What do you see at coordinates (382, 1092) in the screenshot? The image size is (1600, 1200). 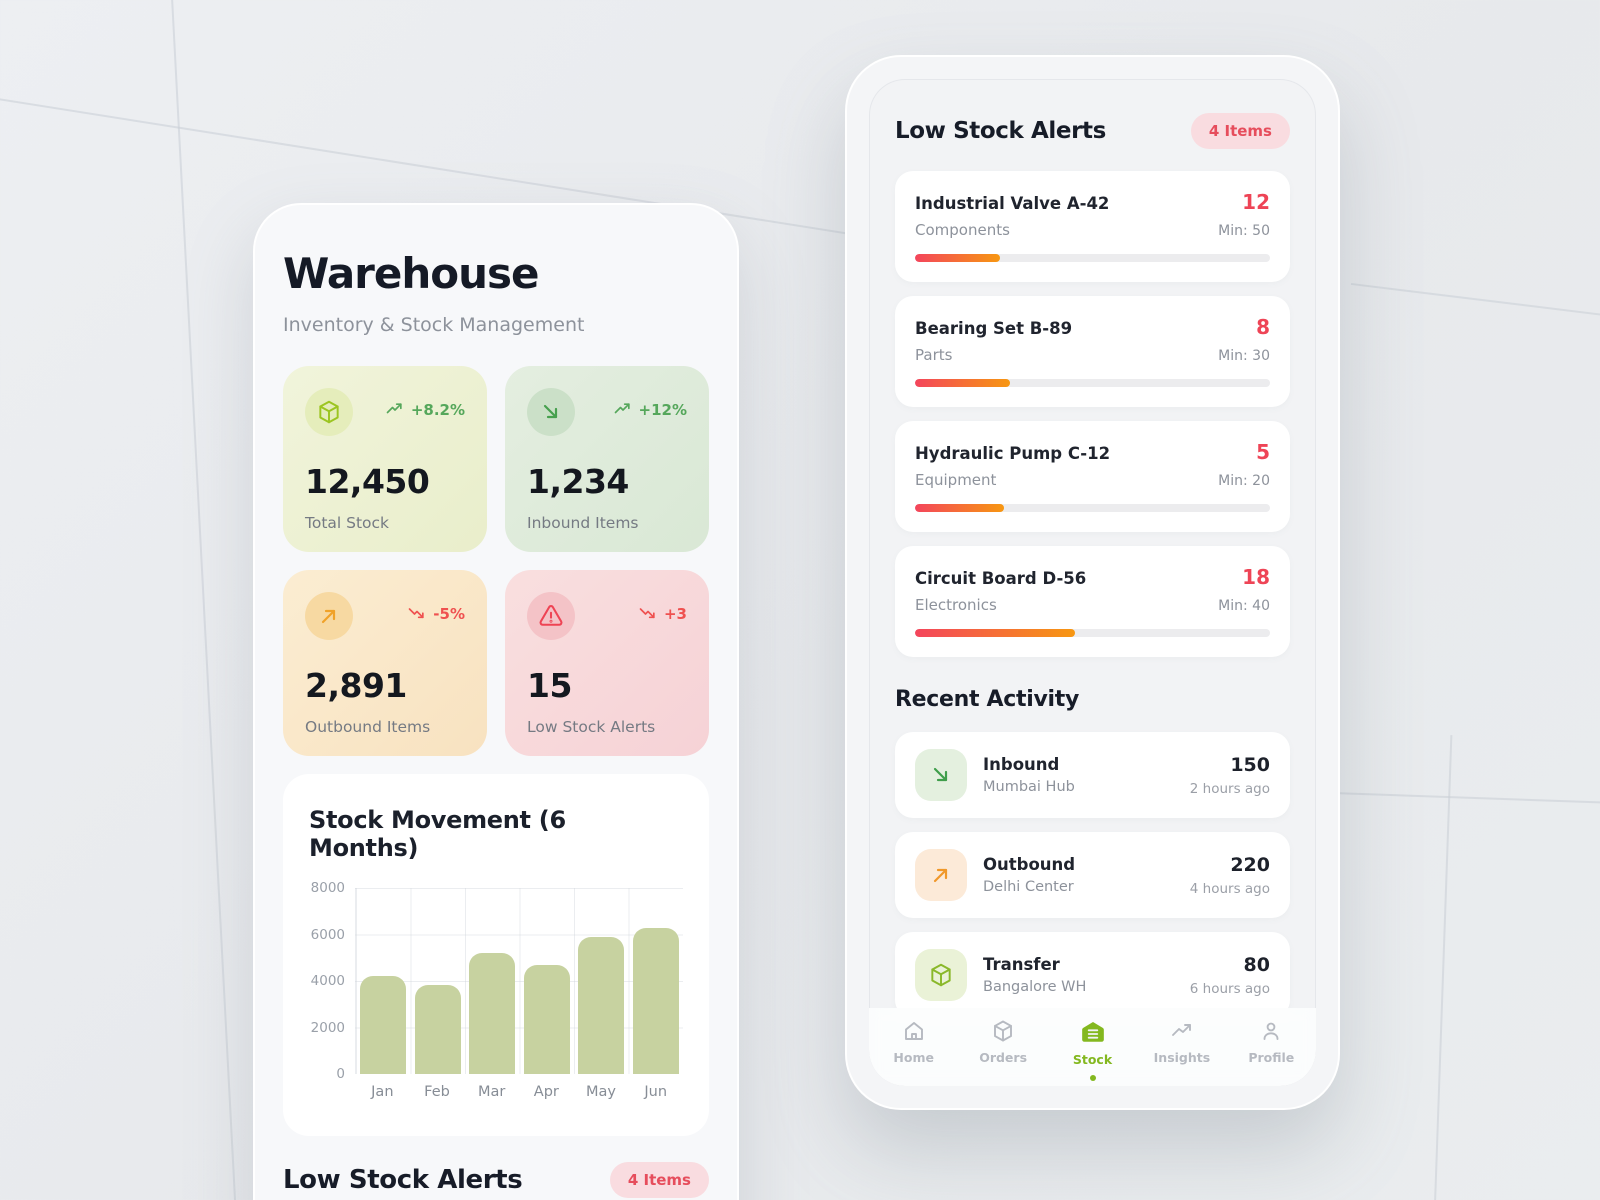 I see `x-tick: Jan` at bounding box center [382, 1092].